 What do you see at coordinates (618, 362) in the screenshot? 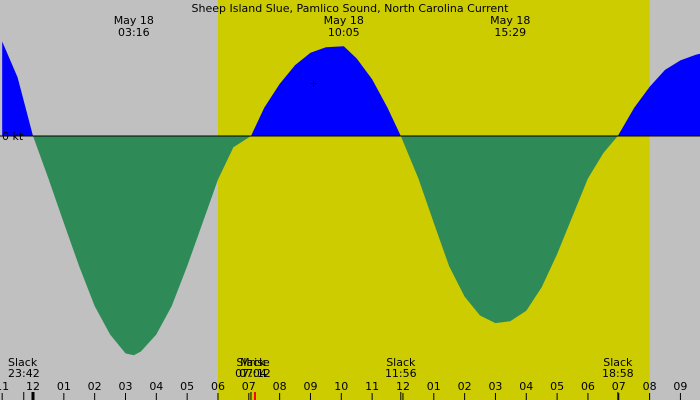
I see `event-label-4: Slack` at bounding box center [618, 362].